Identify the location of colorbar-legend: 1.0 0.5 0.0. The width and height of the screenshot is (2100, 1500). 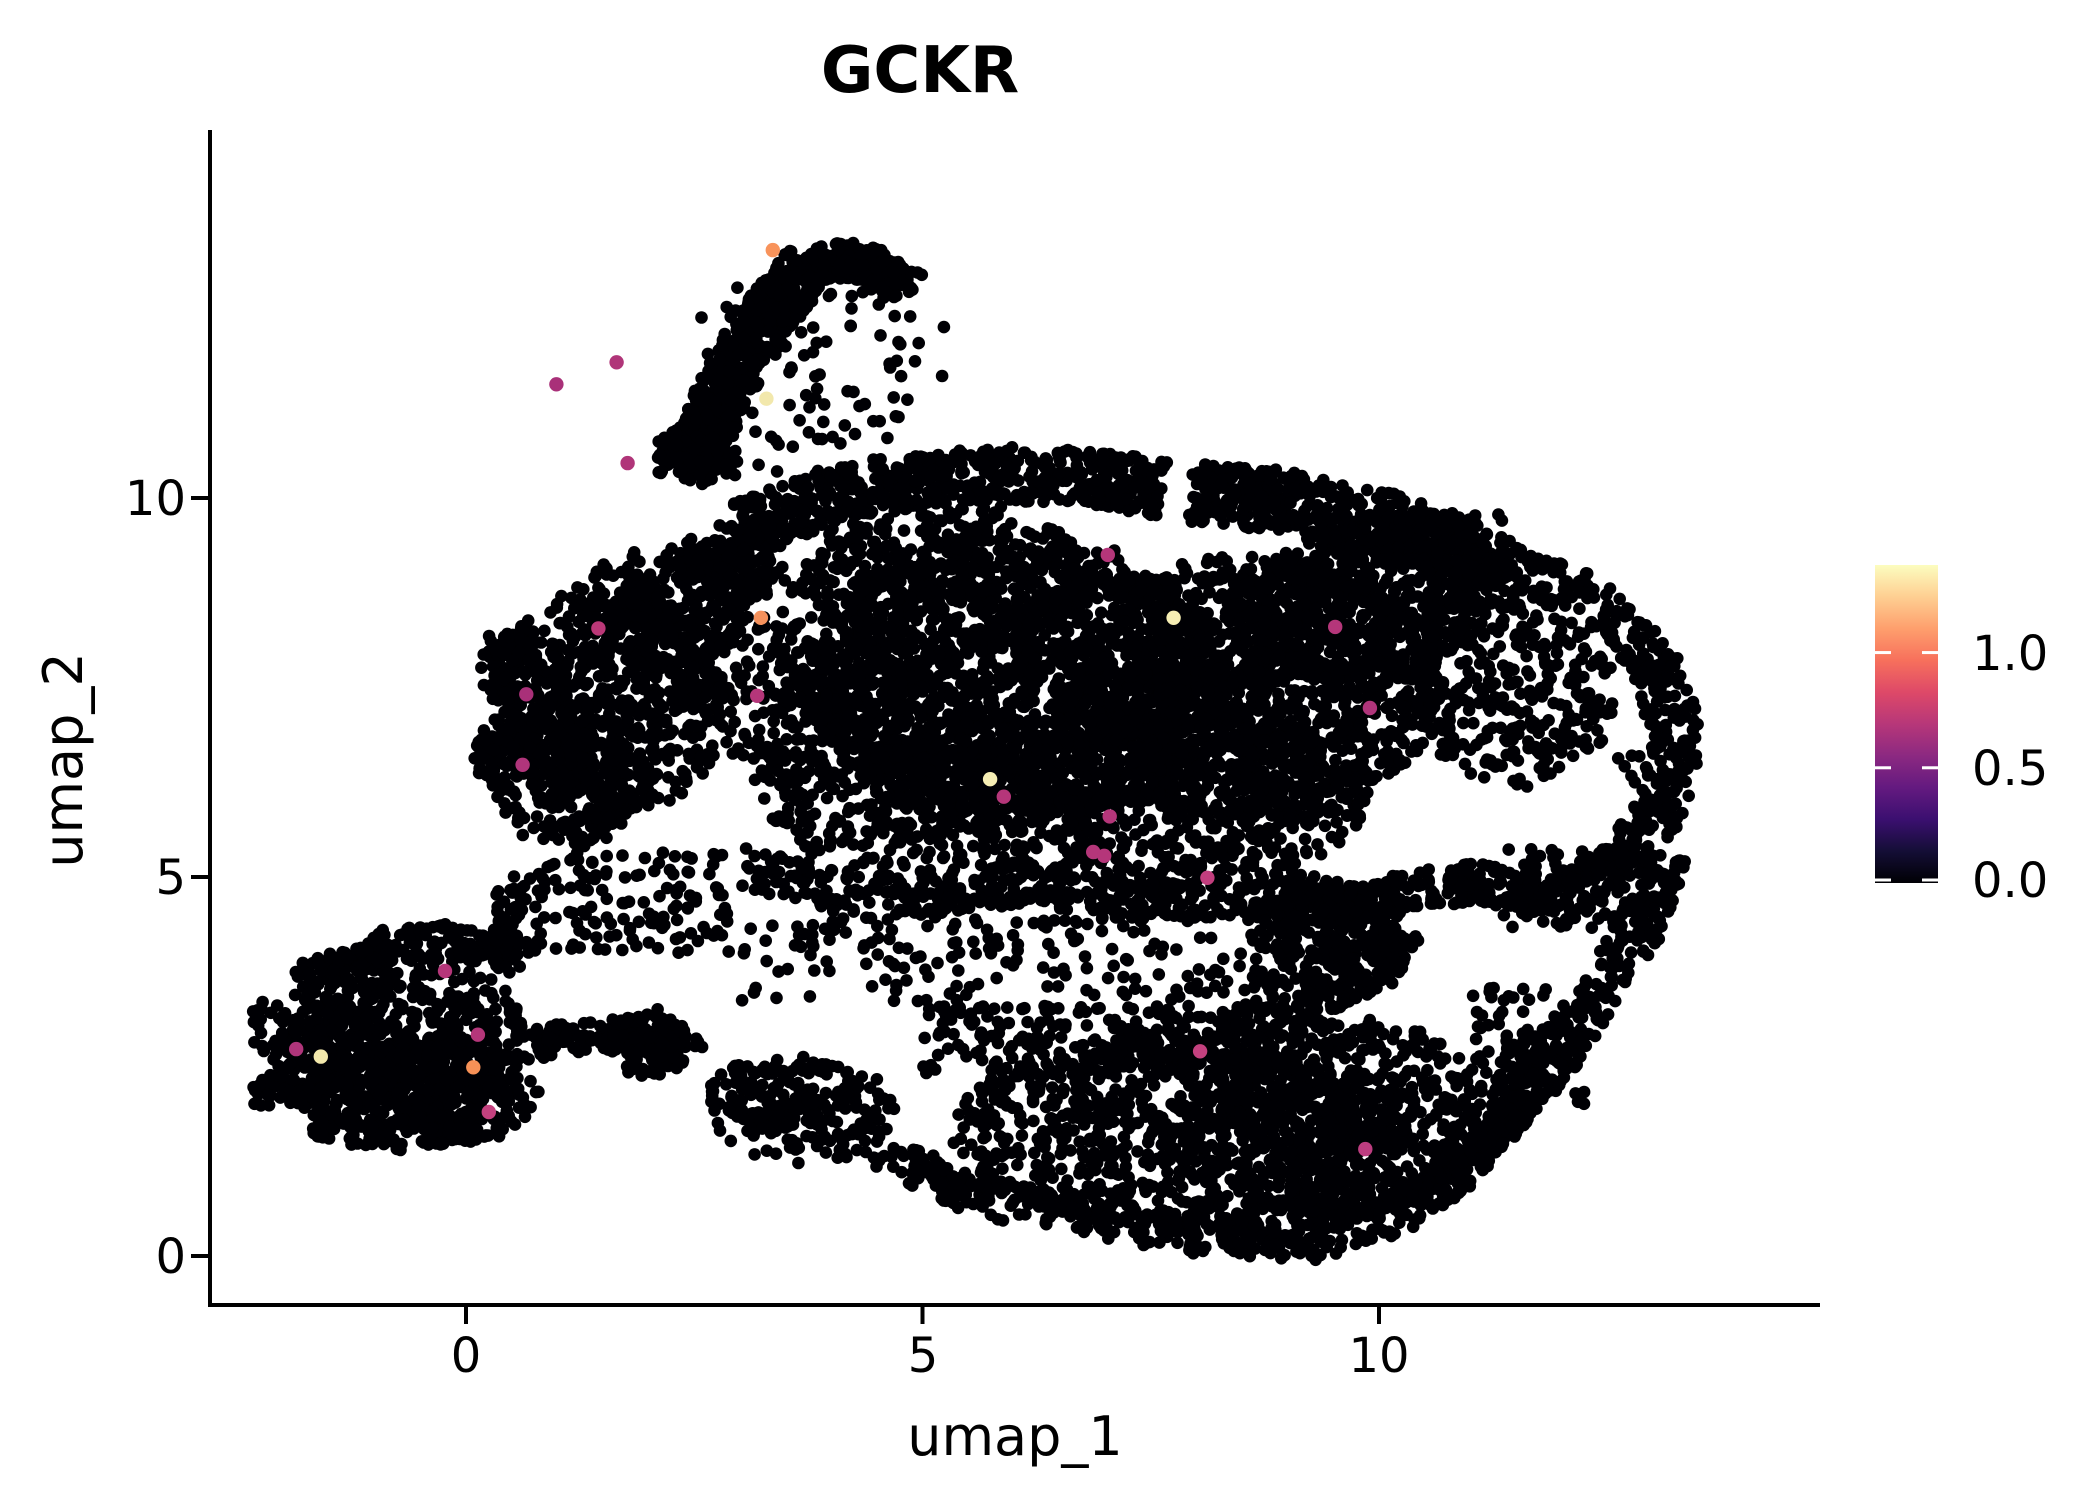
(1961, 737).